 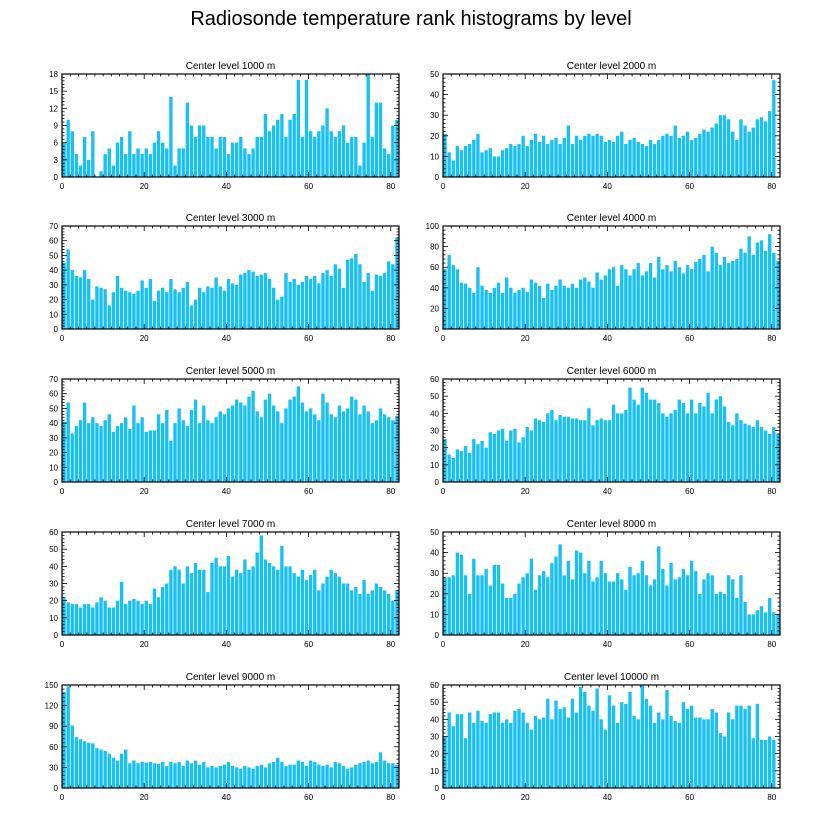 What do you see at coordinates (56, 126) in the screenshot?
I see `y-tick-label: 9` at bounding box center [56, 126].